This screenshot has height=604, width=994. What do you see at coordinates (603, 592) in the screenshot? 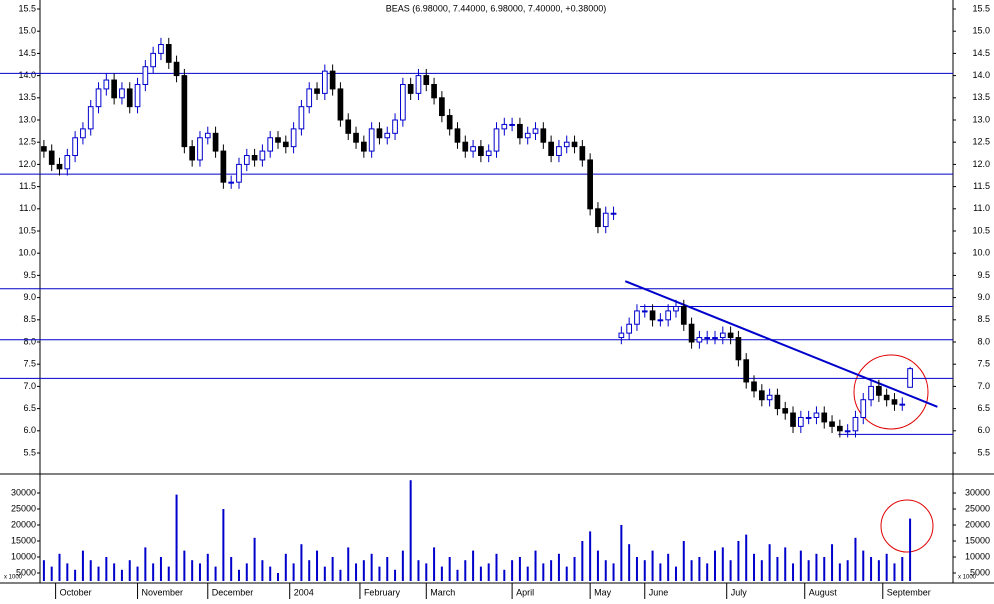
I see `x-tick-label: May` at bounding box center [603, 592].